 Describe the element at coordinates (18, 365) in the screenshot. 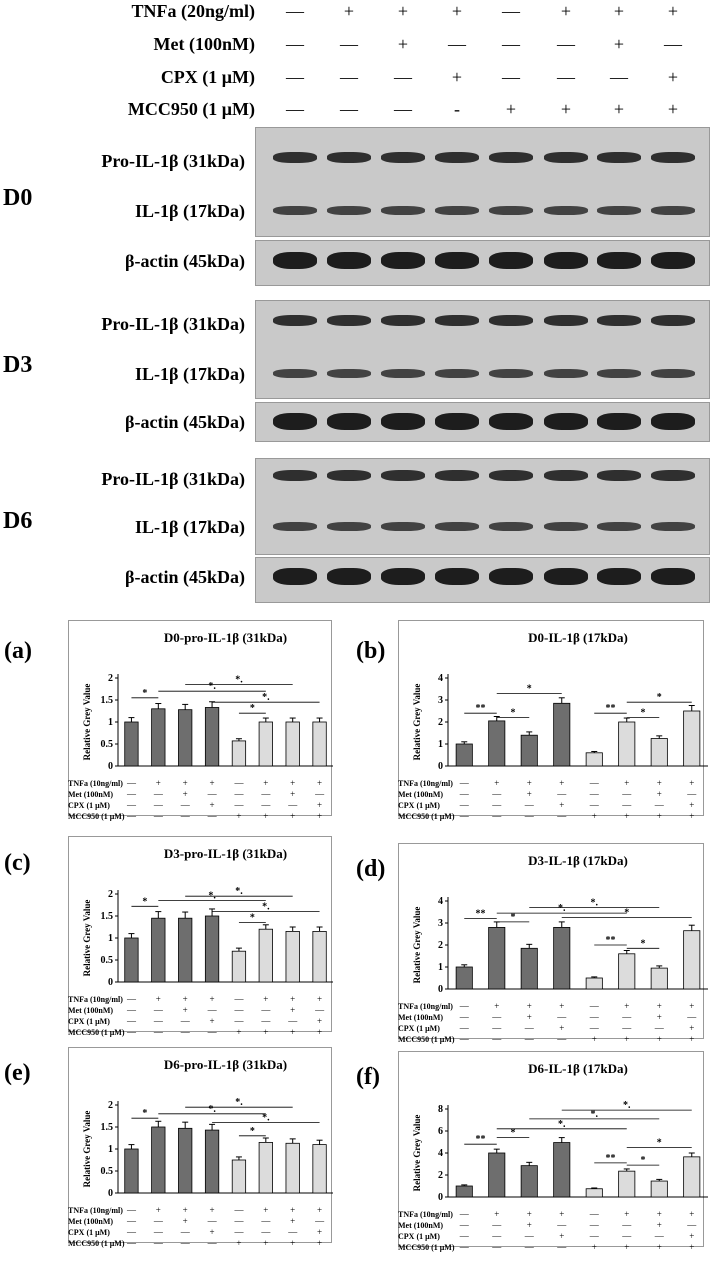

I see `day-label: D3` at that location.